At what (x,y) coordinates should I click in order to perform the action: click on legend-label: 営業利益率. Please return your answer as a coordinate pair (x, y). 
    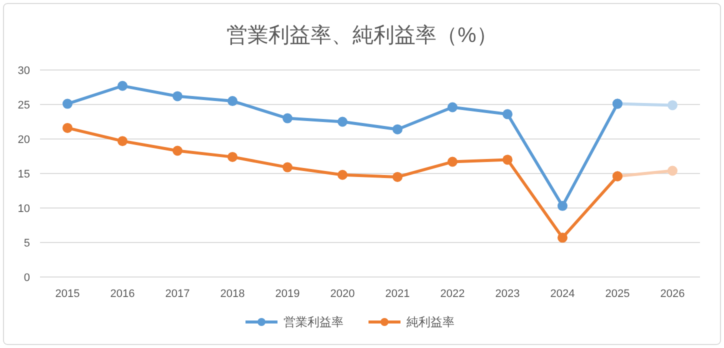
    Looking at the image, I should click on (314, 322).